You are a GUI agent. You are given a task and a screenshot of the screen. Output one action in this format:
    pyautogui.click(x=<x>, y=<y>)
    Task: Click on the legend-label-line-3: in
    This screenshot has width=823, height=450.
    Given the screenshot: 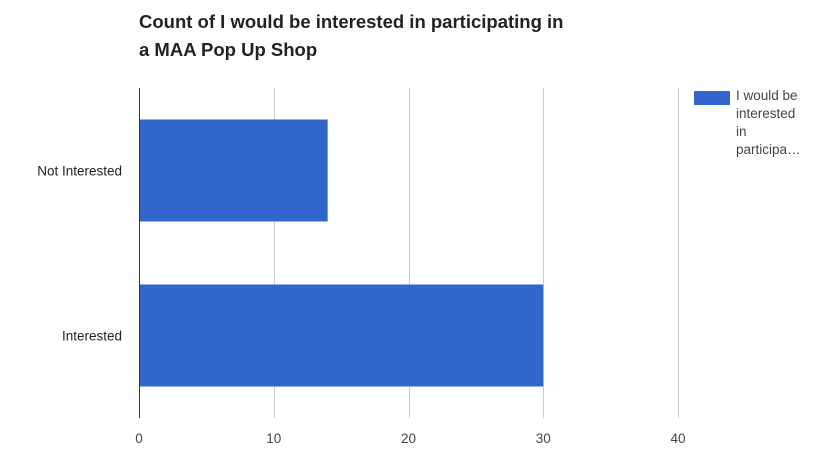 What is the action you would take?
    pyautogui.click(x=741, y=131)
    